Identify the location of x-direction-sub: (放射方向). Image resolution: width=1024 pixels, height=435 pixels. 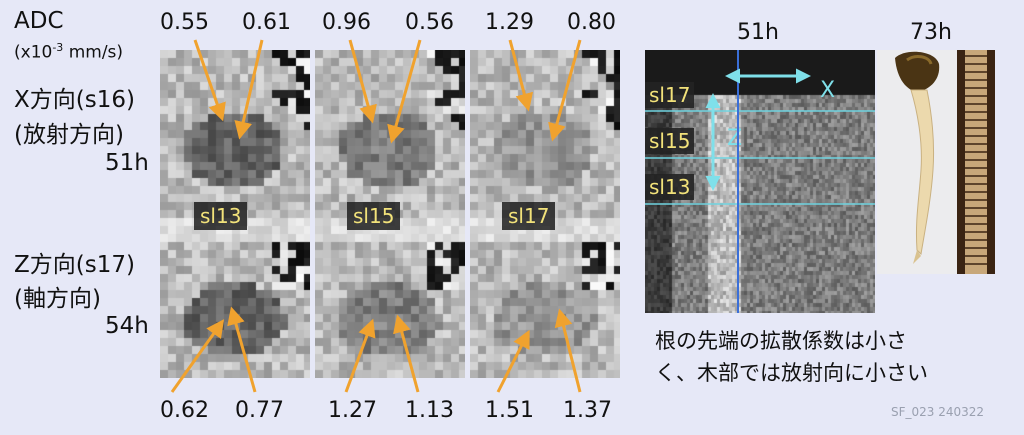
(69, 135).